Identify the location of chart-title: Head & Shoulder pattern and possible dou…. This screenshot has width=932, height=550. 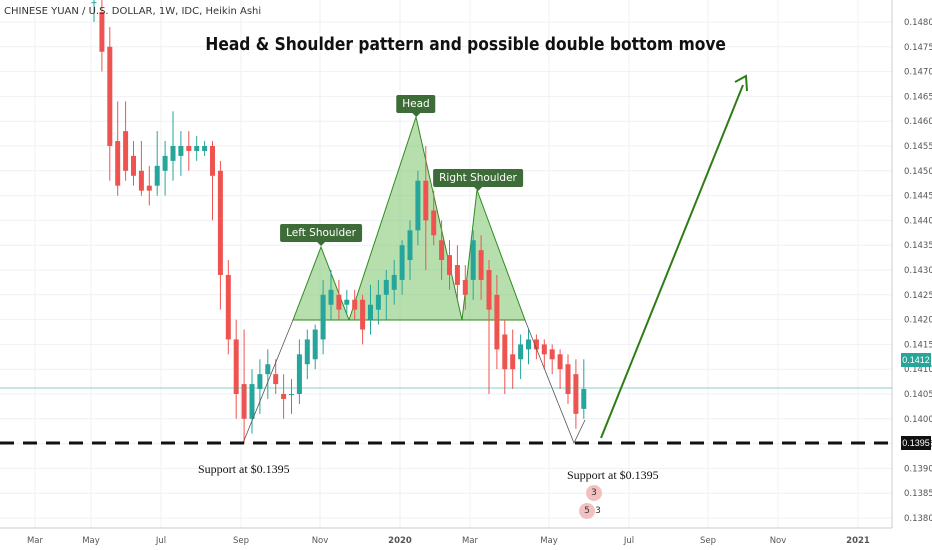
(466, 44).